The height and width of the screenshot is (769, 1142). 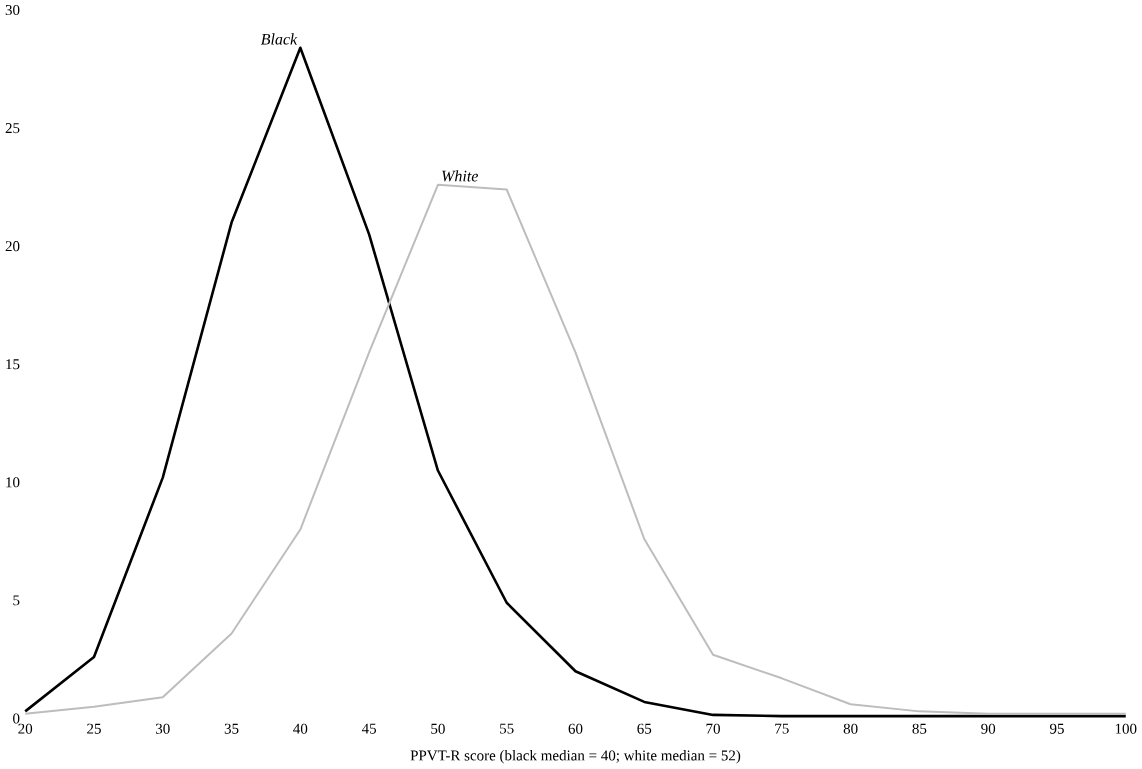 I want to click on x-tick-label: 90, so click(x=988, y=728).